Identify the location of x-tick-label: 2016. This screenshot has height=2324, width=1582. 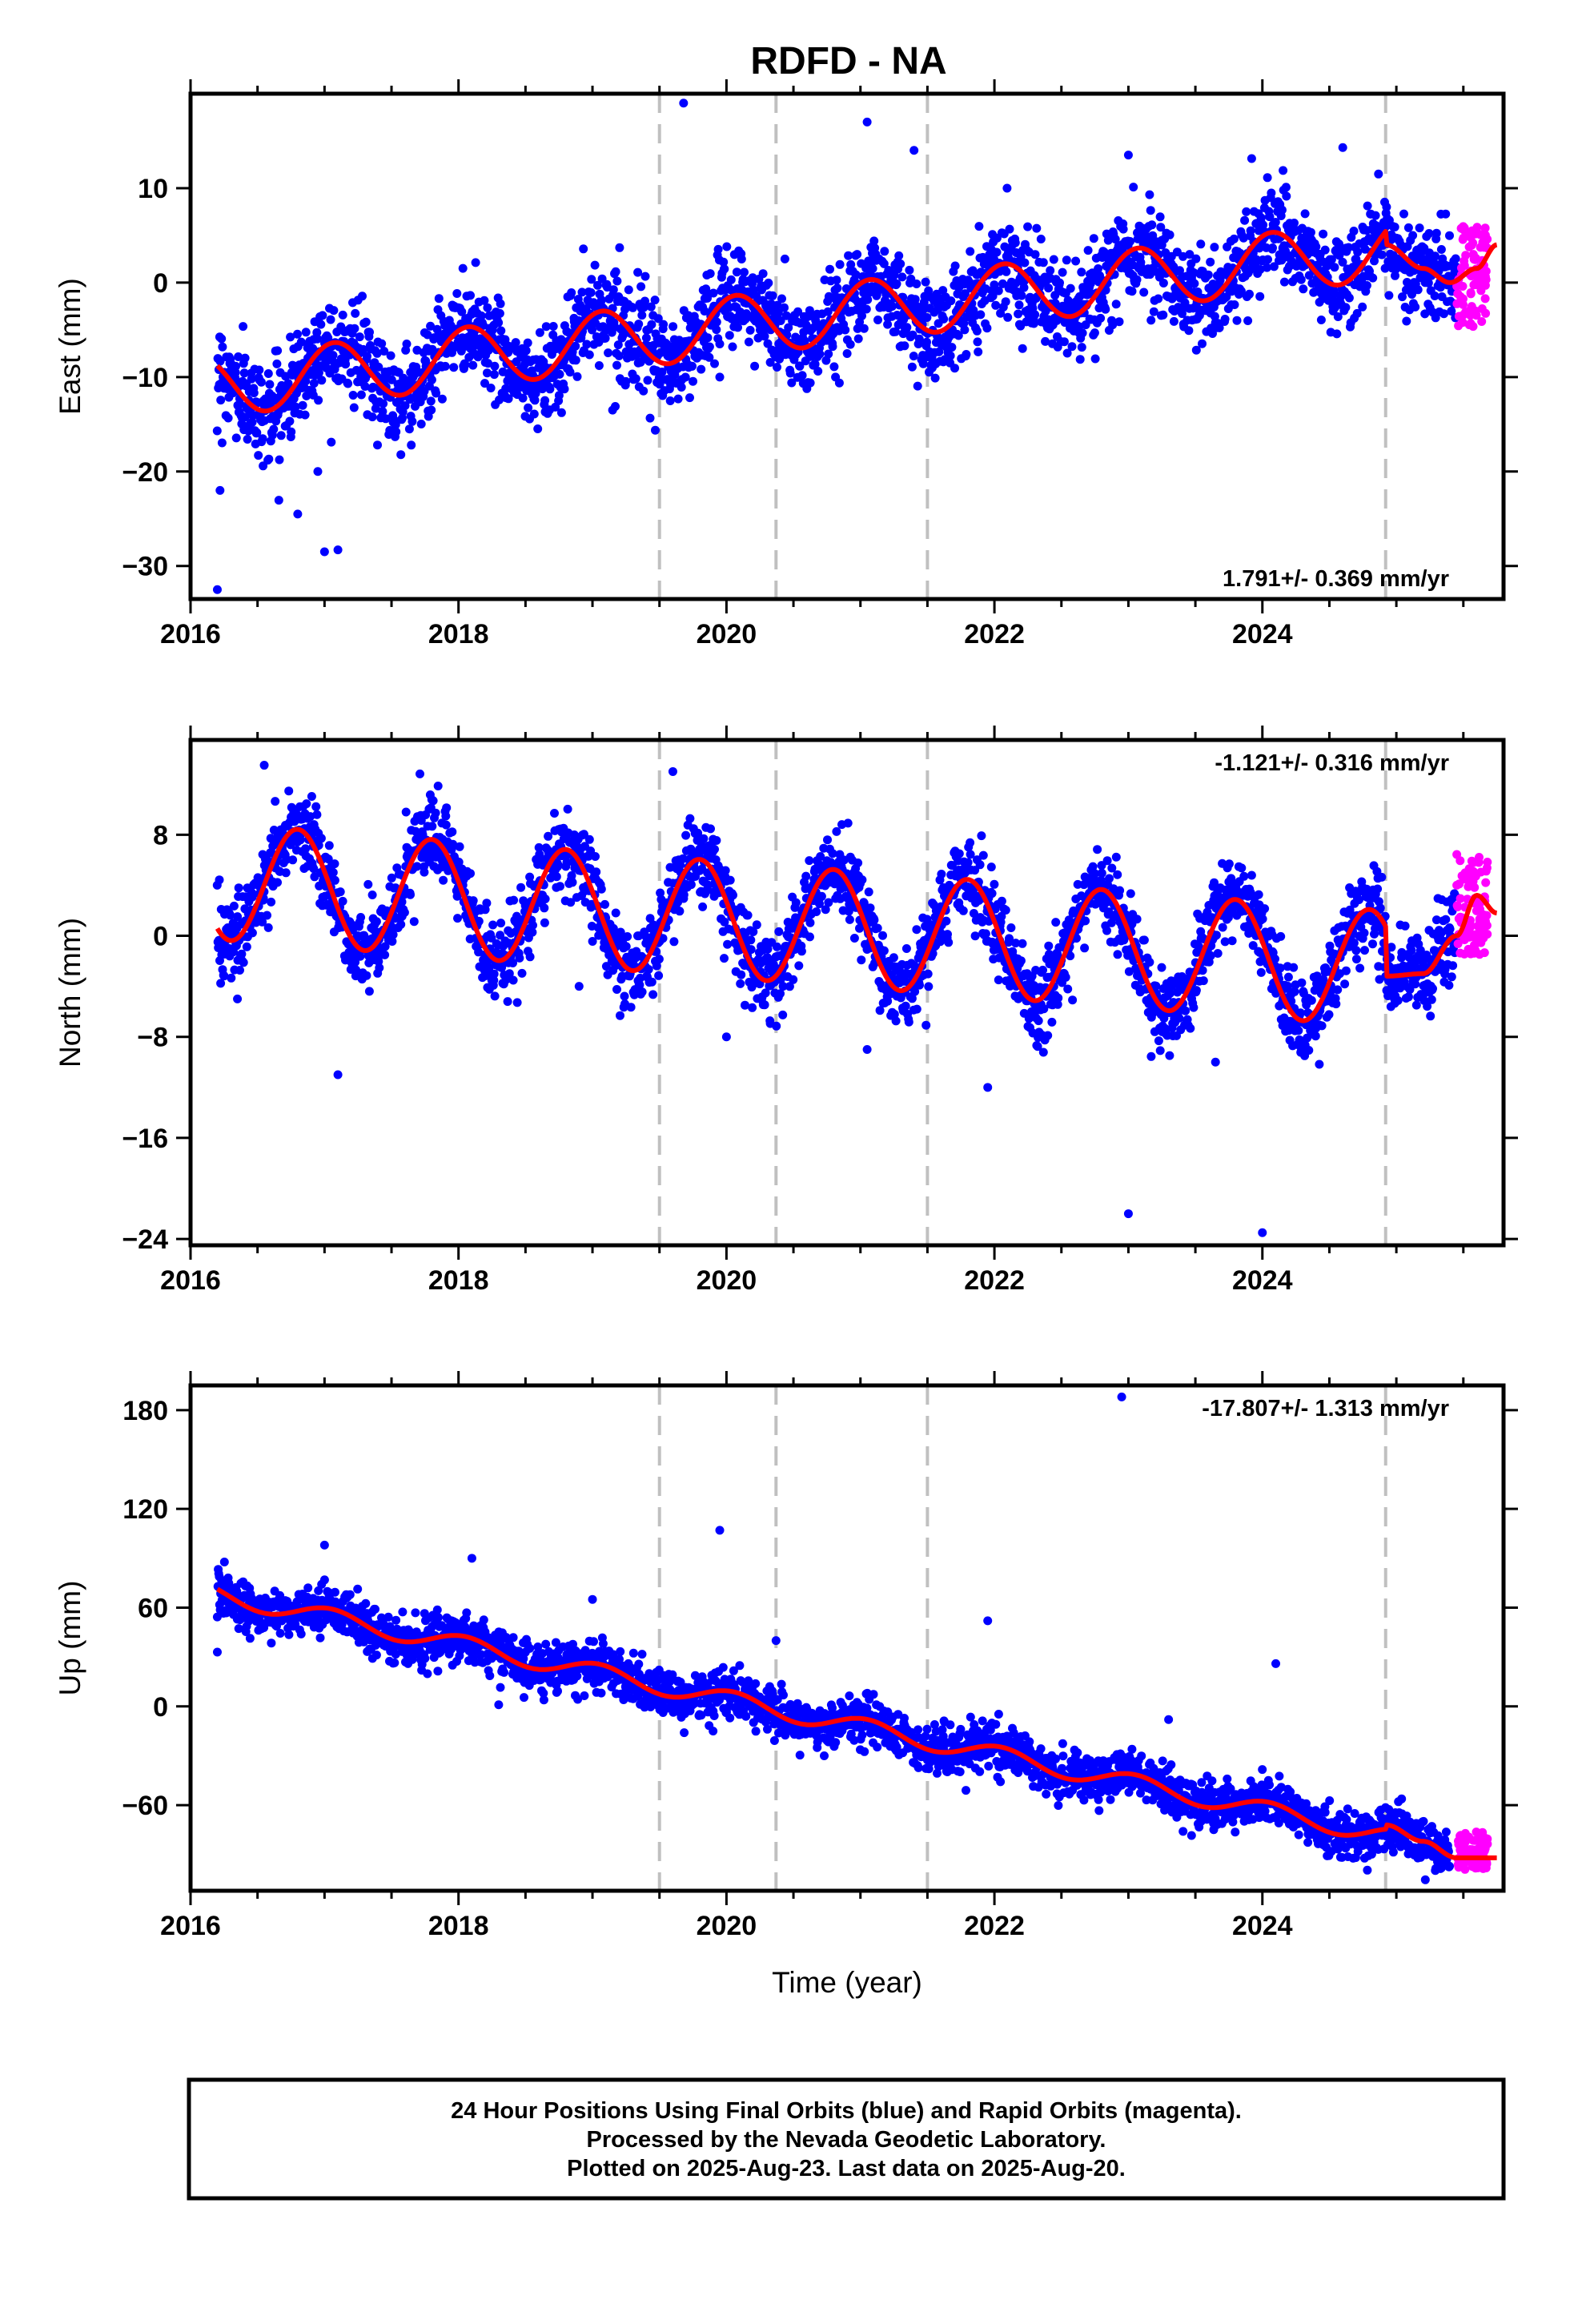
(191, 634).